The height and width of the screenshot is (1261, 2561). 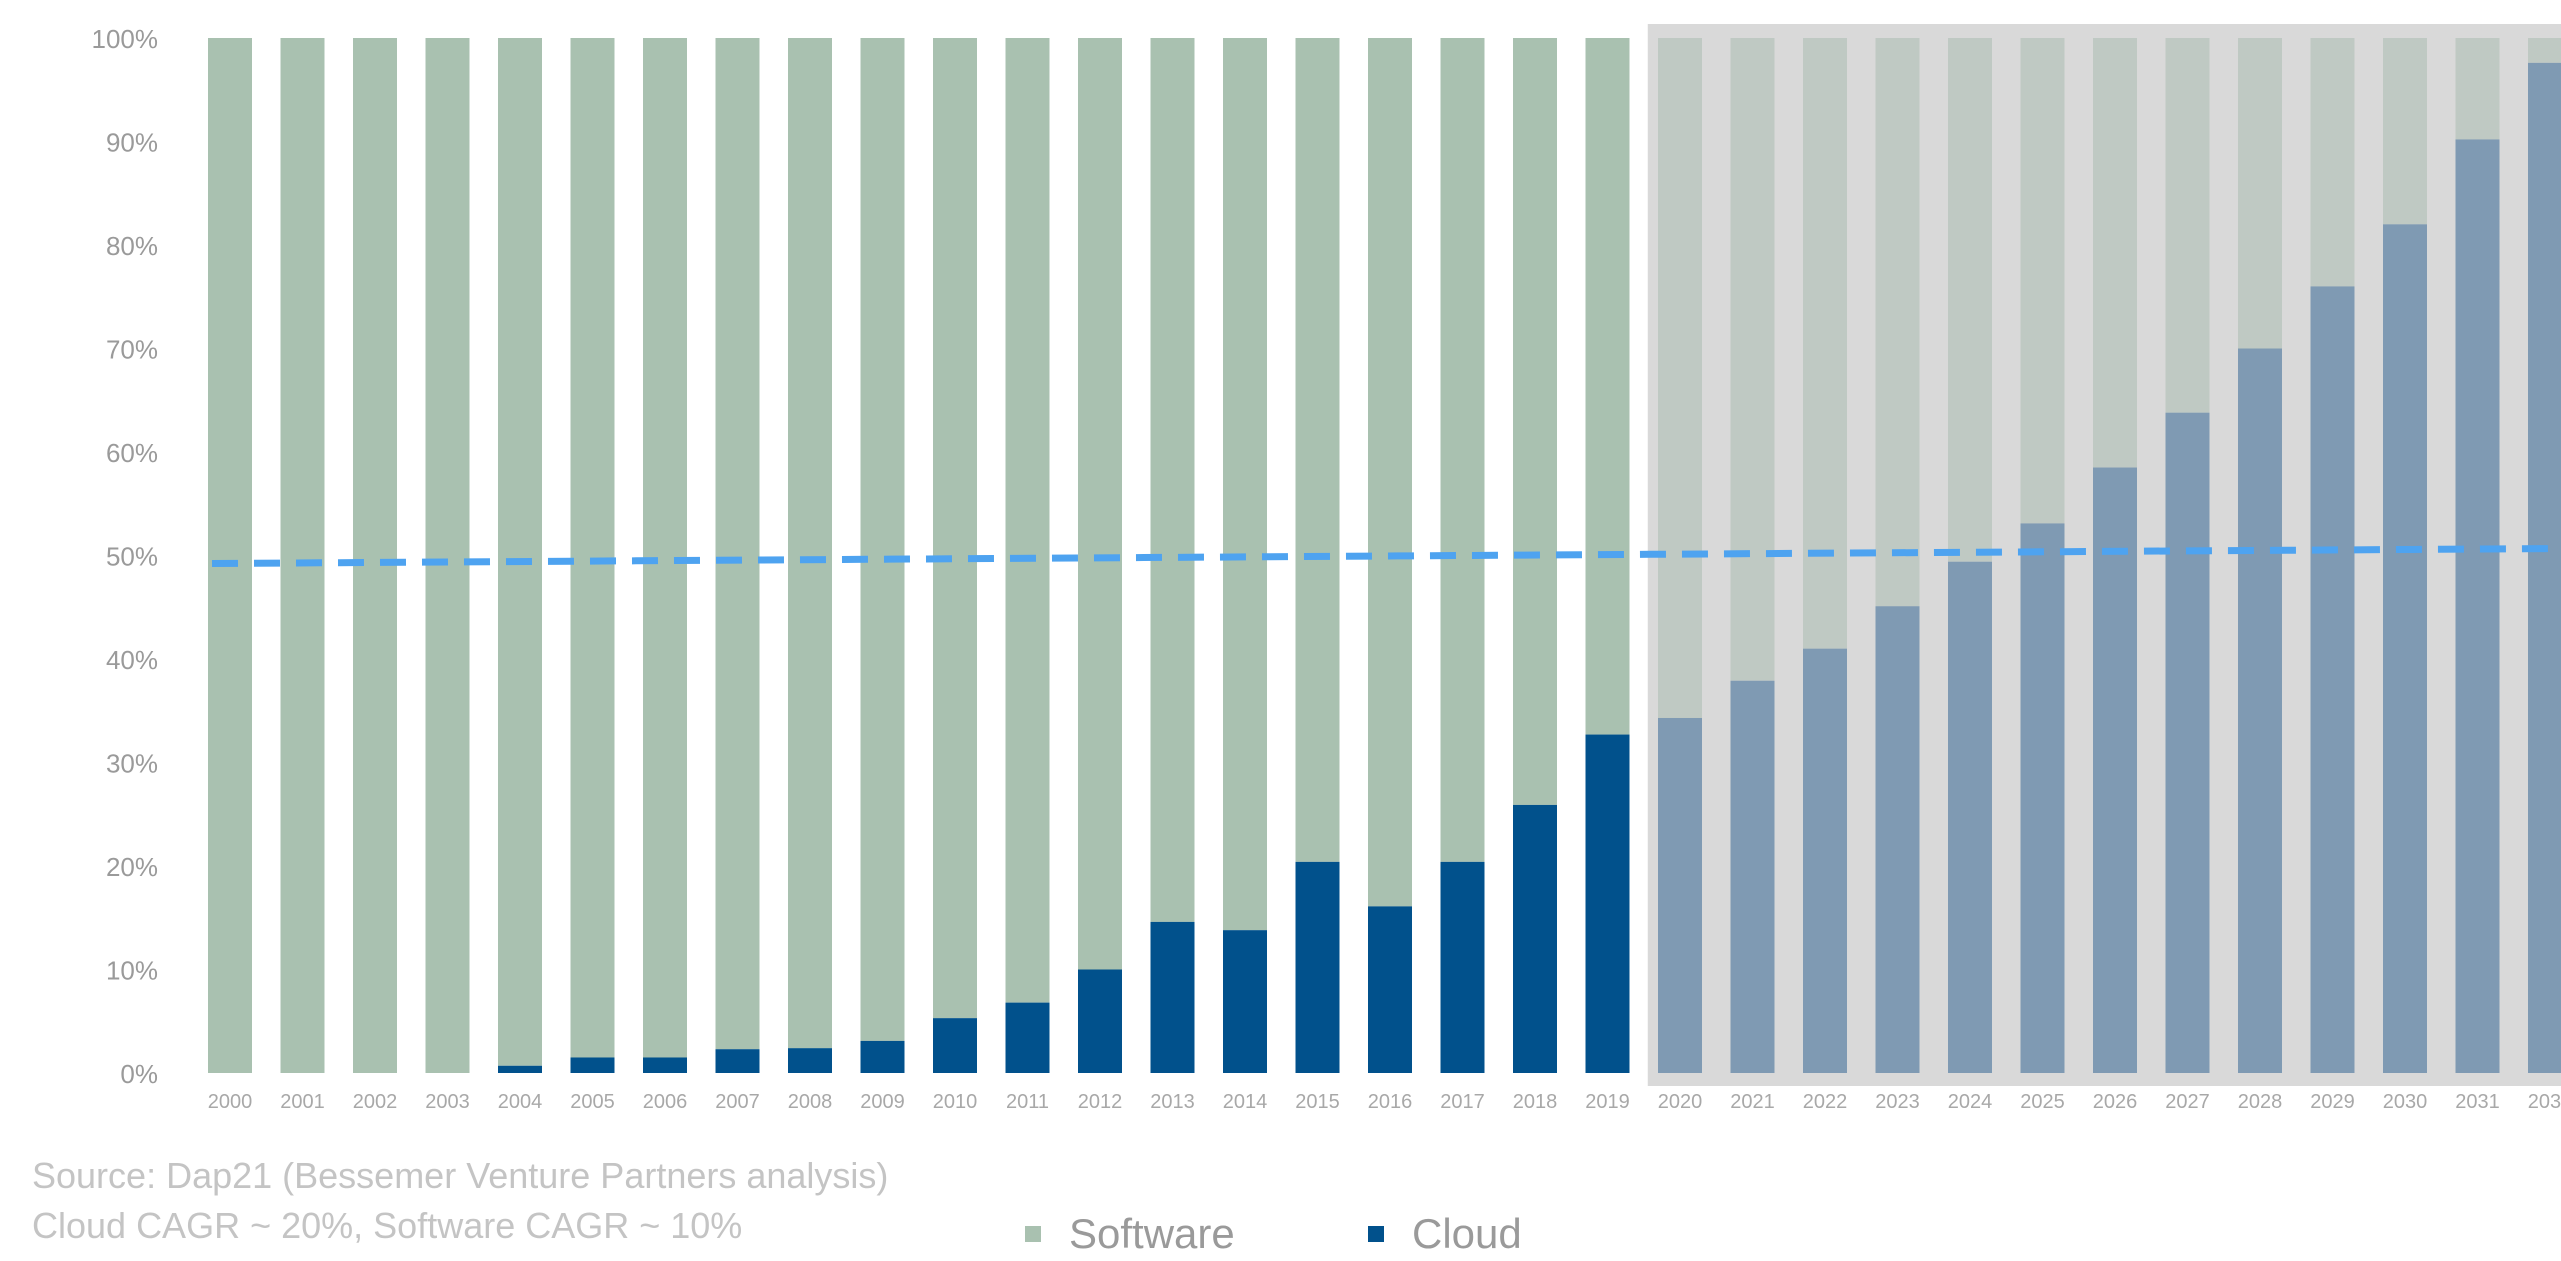 What do you see at coordinates (592, 1065) in the screenshot?
I see `bar-cloud-2005` at bounding box center [592, 1065].